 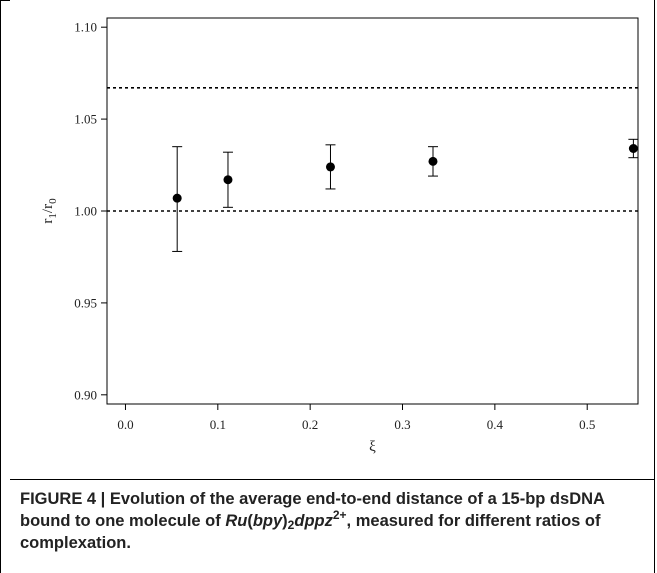 I want to click on top-rule, so click(x=5, y=0).